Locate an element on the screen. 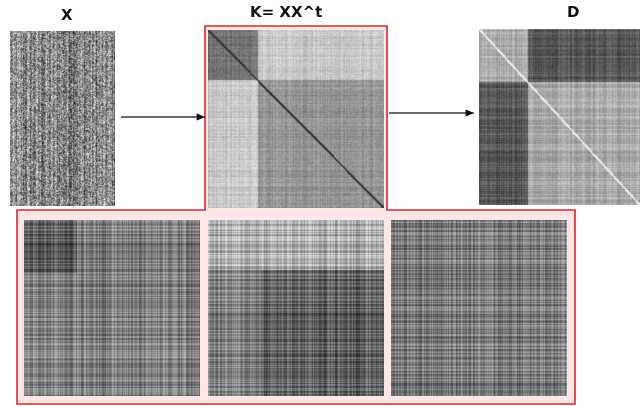 Image resolution: width=640 pixels, height=406 pixels. matrix-k-image is located at coordinates (296, 119).